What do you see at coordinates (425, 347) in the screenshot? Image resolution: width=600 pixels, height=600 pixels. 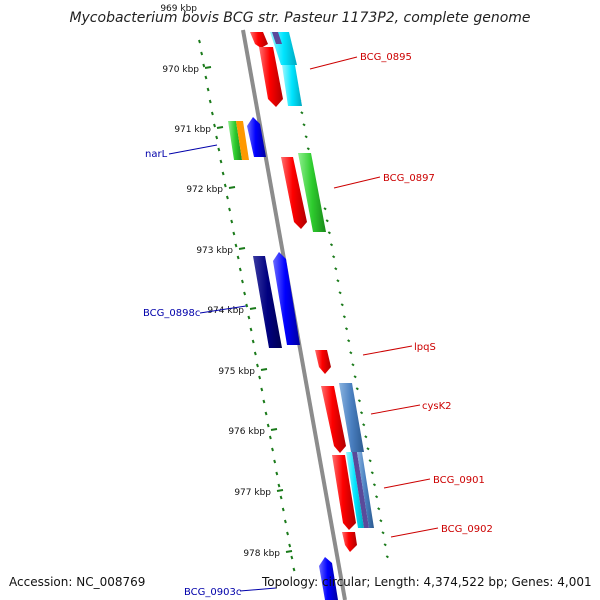 I see `gene-label-lpqs: lpqS` at bounding box center [425, 347].